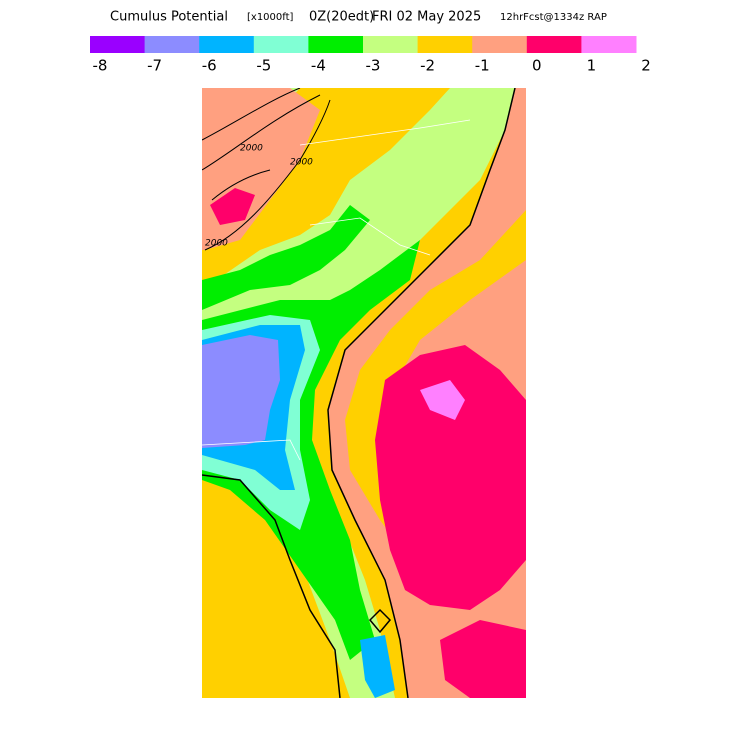 This screenshot has width=729, height=733. I want to click on field-green, so click(286, 257).